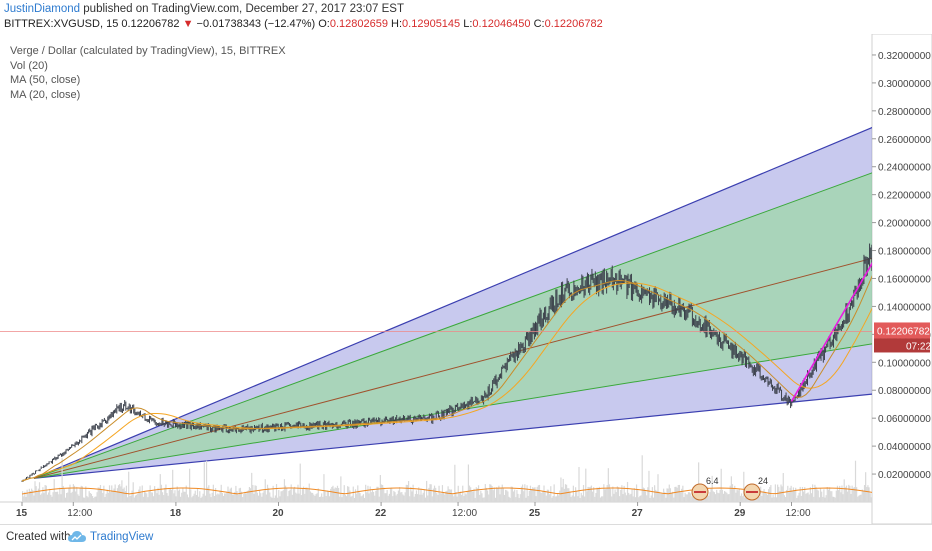 This screenshot has height=551, width=932. What do you see at coordinates (638, 513) in the screenshot?
I see `x-tick-label: 27` at bounding box center [638, 513].